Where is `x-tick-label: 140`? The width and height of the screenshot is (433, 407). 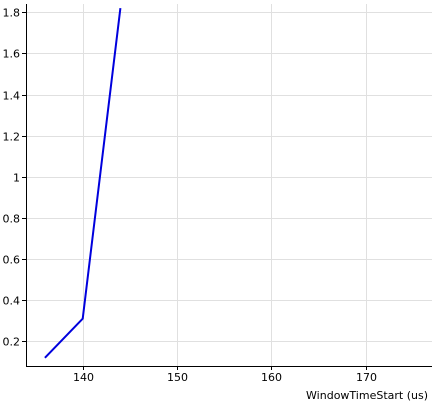 x-tick-label: 140 is located at coordinates (83, 377).